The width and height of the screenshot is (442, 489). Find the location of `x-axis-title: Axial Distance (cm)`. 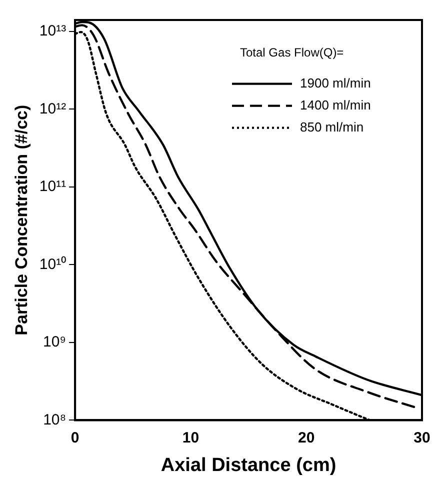

x-axis-title: Axial Distance (cm) is located at coordinates (248, 465).